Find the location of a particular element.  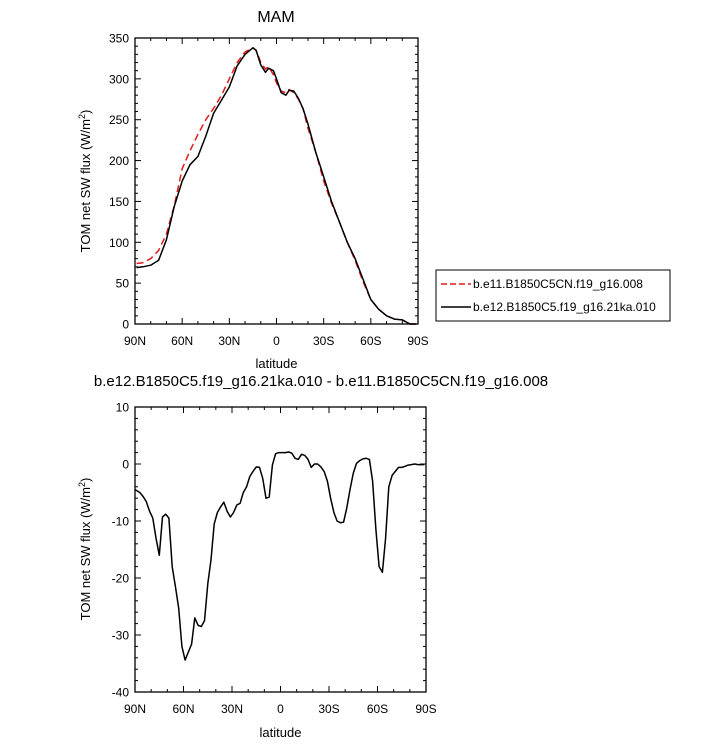

legend-box is located at coordinates (553, 295).